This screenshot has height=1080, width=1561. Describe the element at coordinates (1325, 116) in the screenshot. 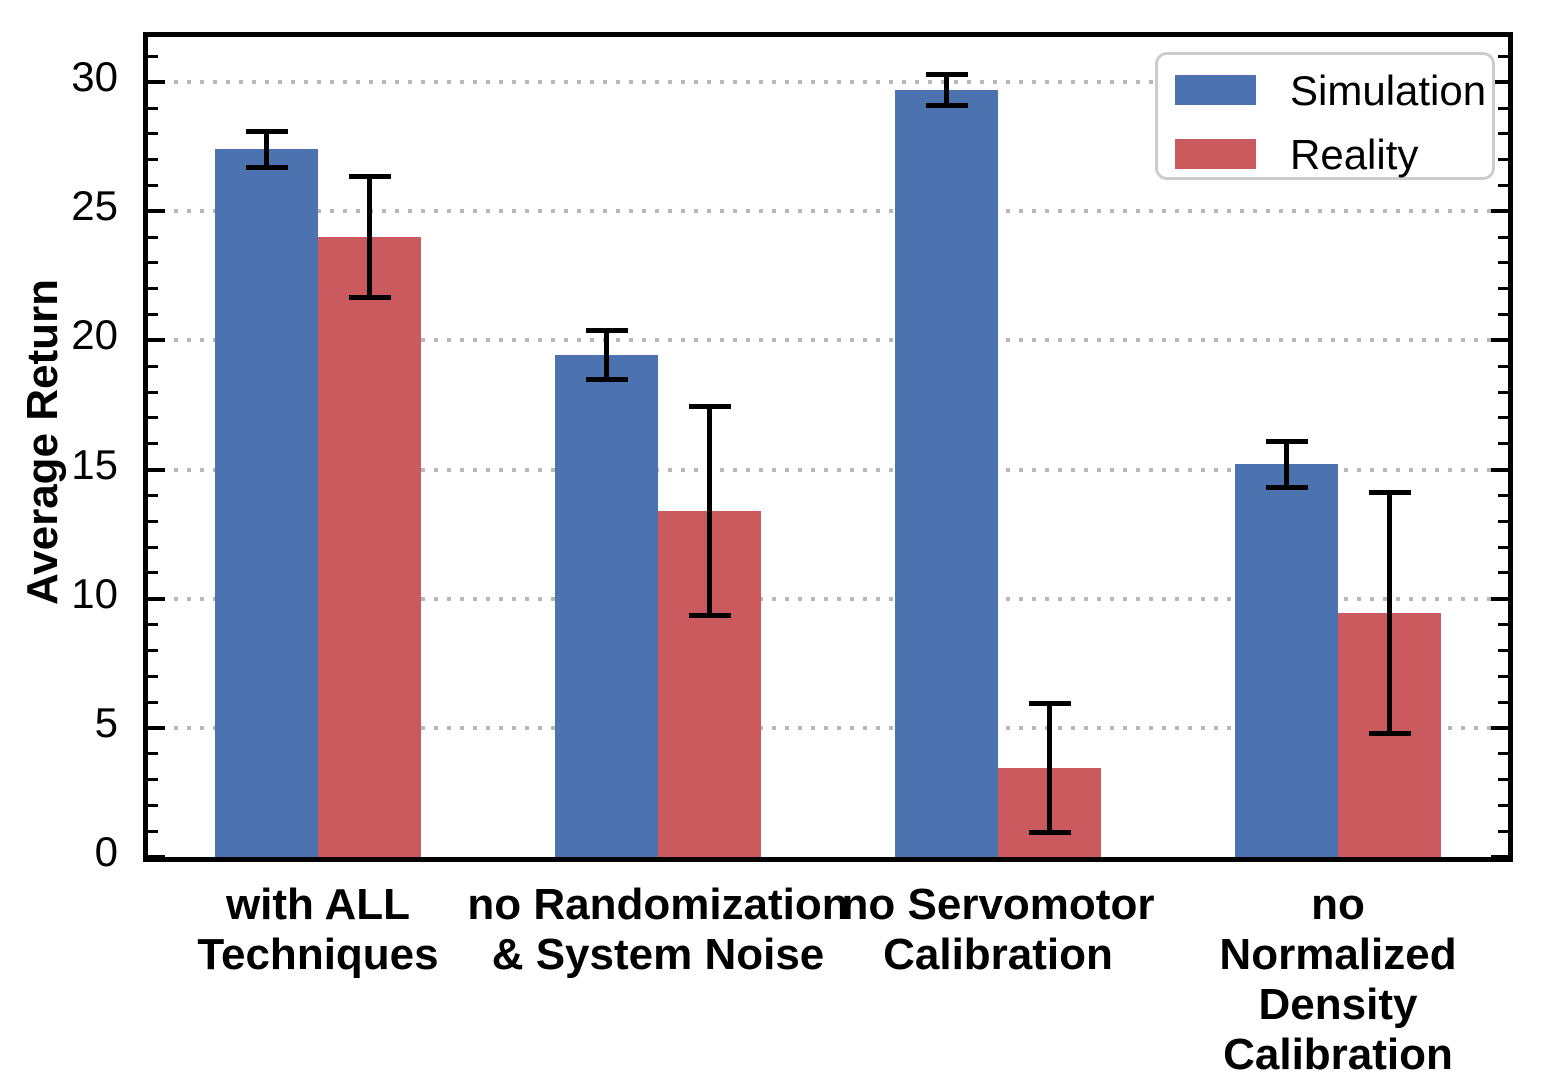

I see `legend: Simulation Reality` at that location.